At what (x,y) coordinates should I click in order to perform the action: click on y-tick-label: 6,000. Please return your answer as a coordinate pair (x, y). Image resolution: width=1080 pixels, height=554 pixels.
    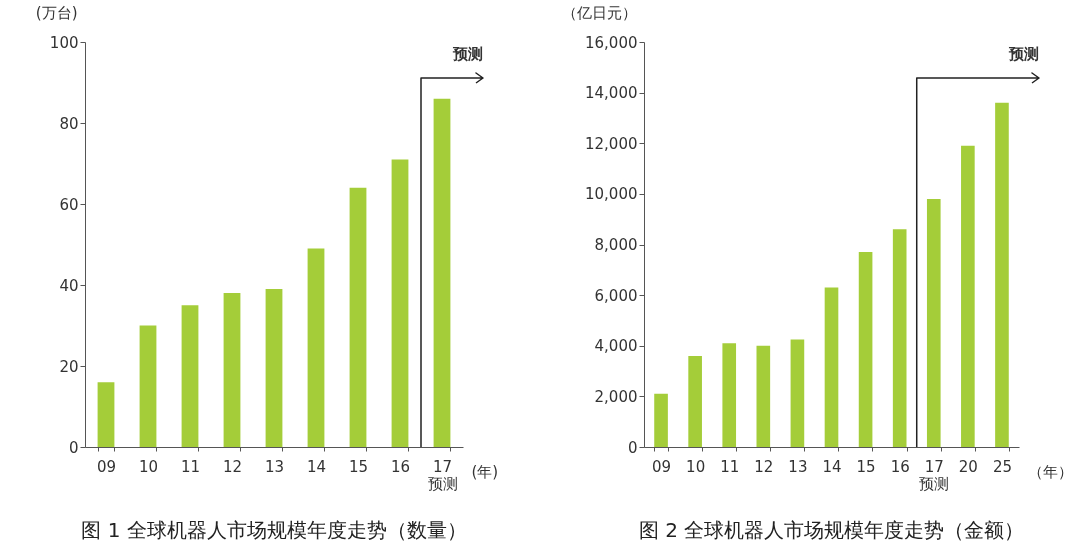
    Looking at the image, I should click on (616, 295).